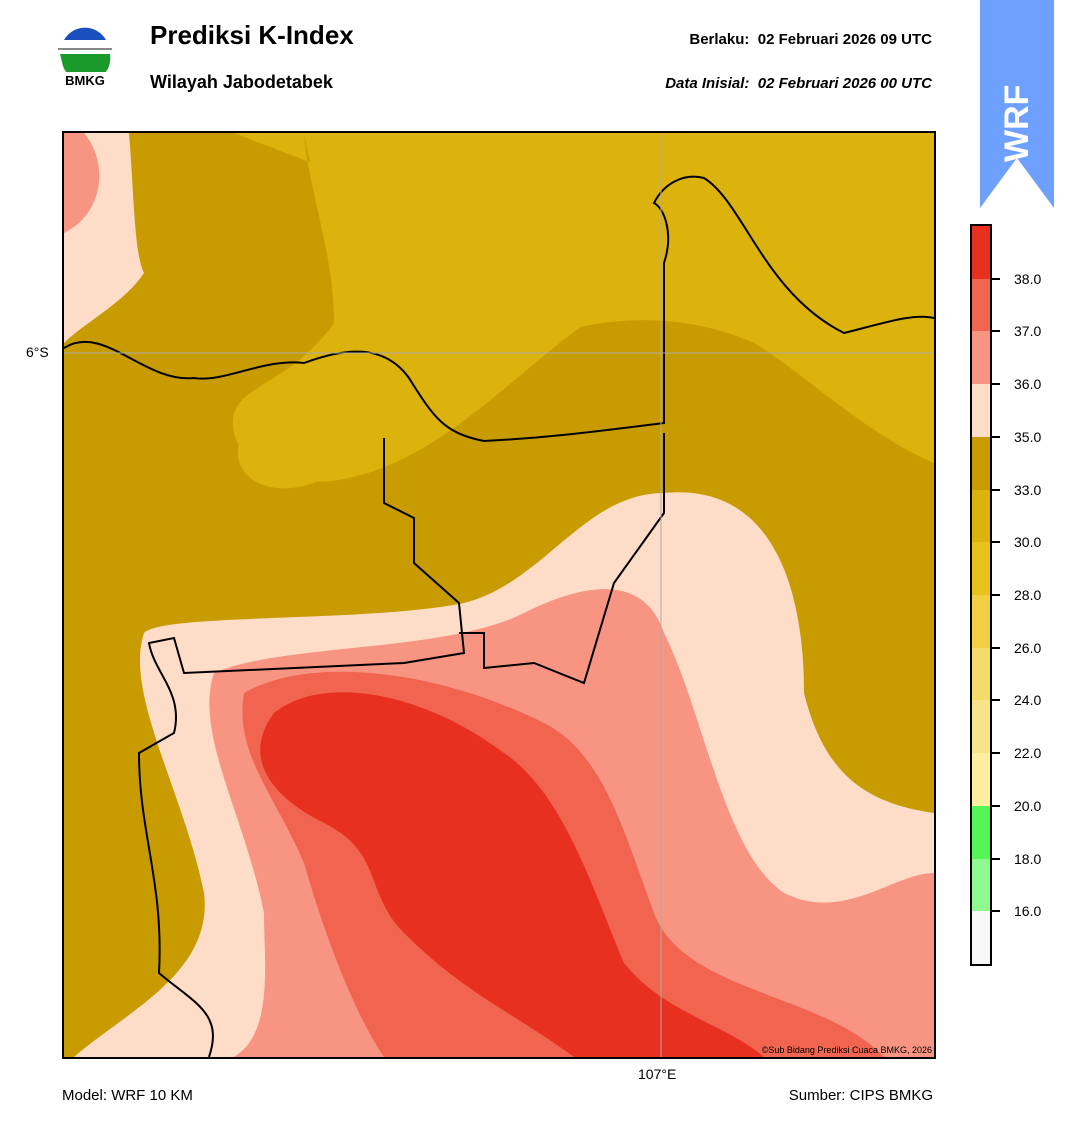  I want to click on colorbar, so click(981, 595).